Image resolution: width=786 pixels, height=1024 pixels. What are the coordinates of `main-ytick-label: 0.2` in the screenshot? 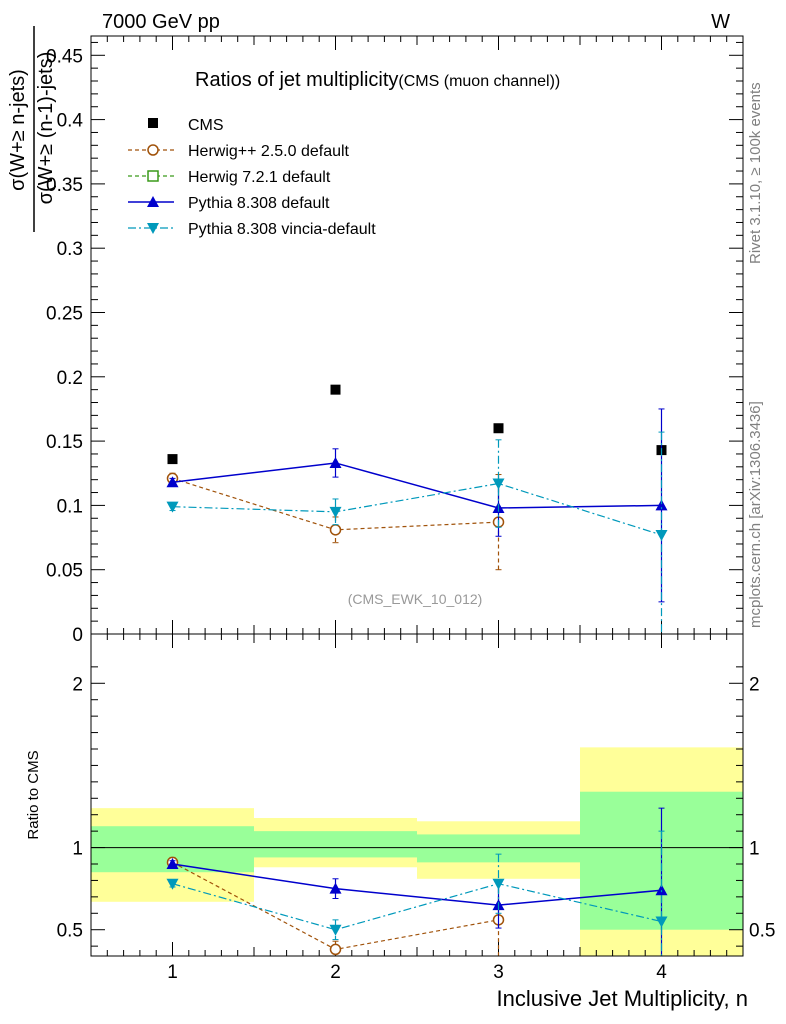 It's located at (70, 378).